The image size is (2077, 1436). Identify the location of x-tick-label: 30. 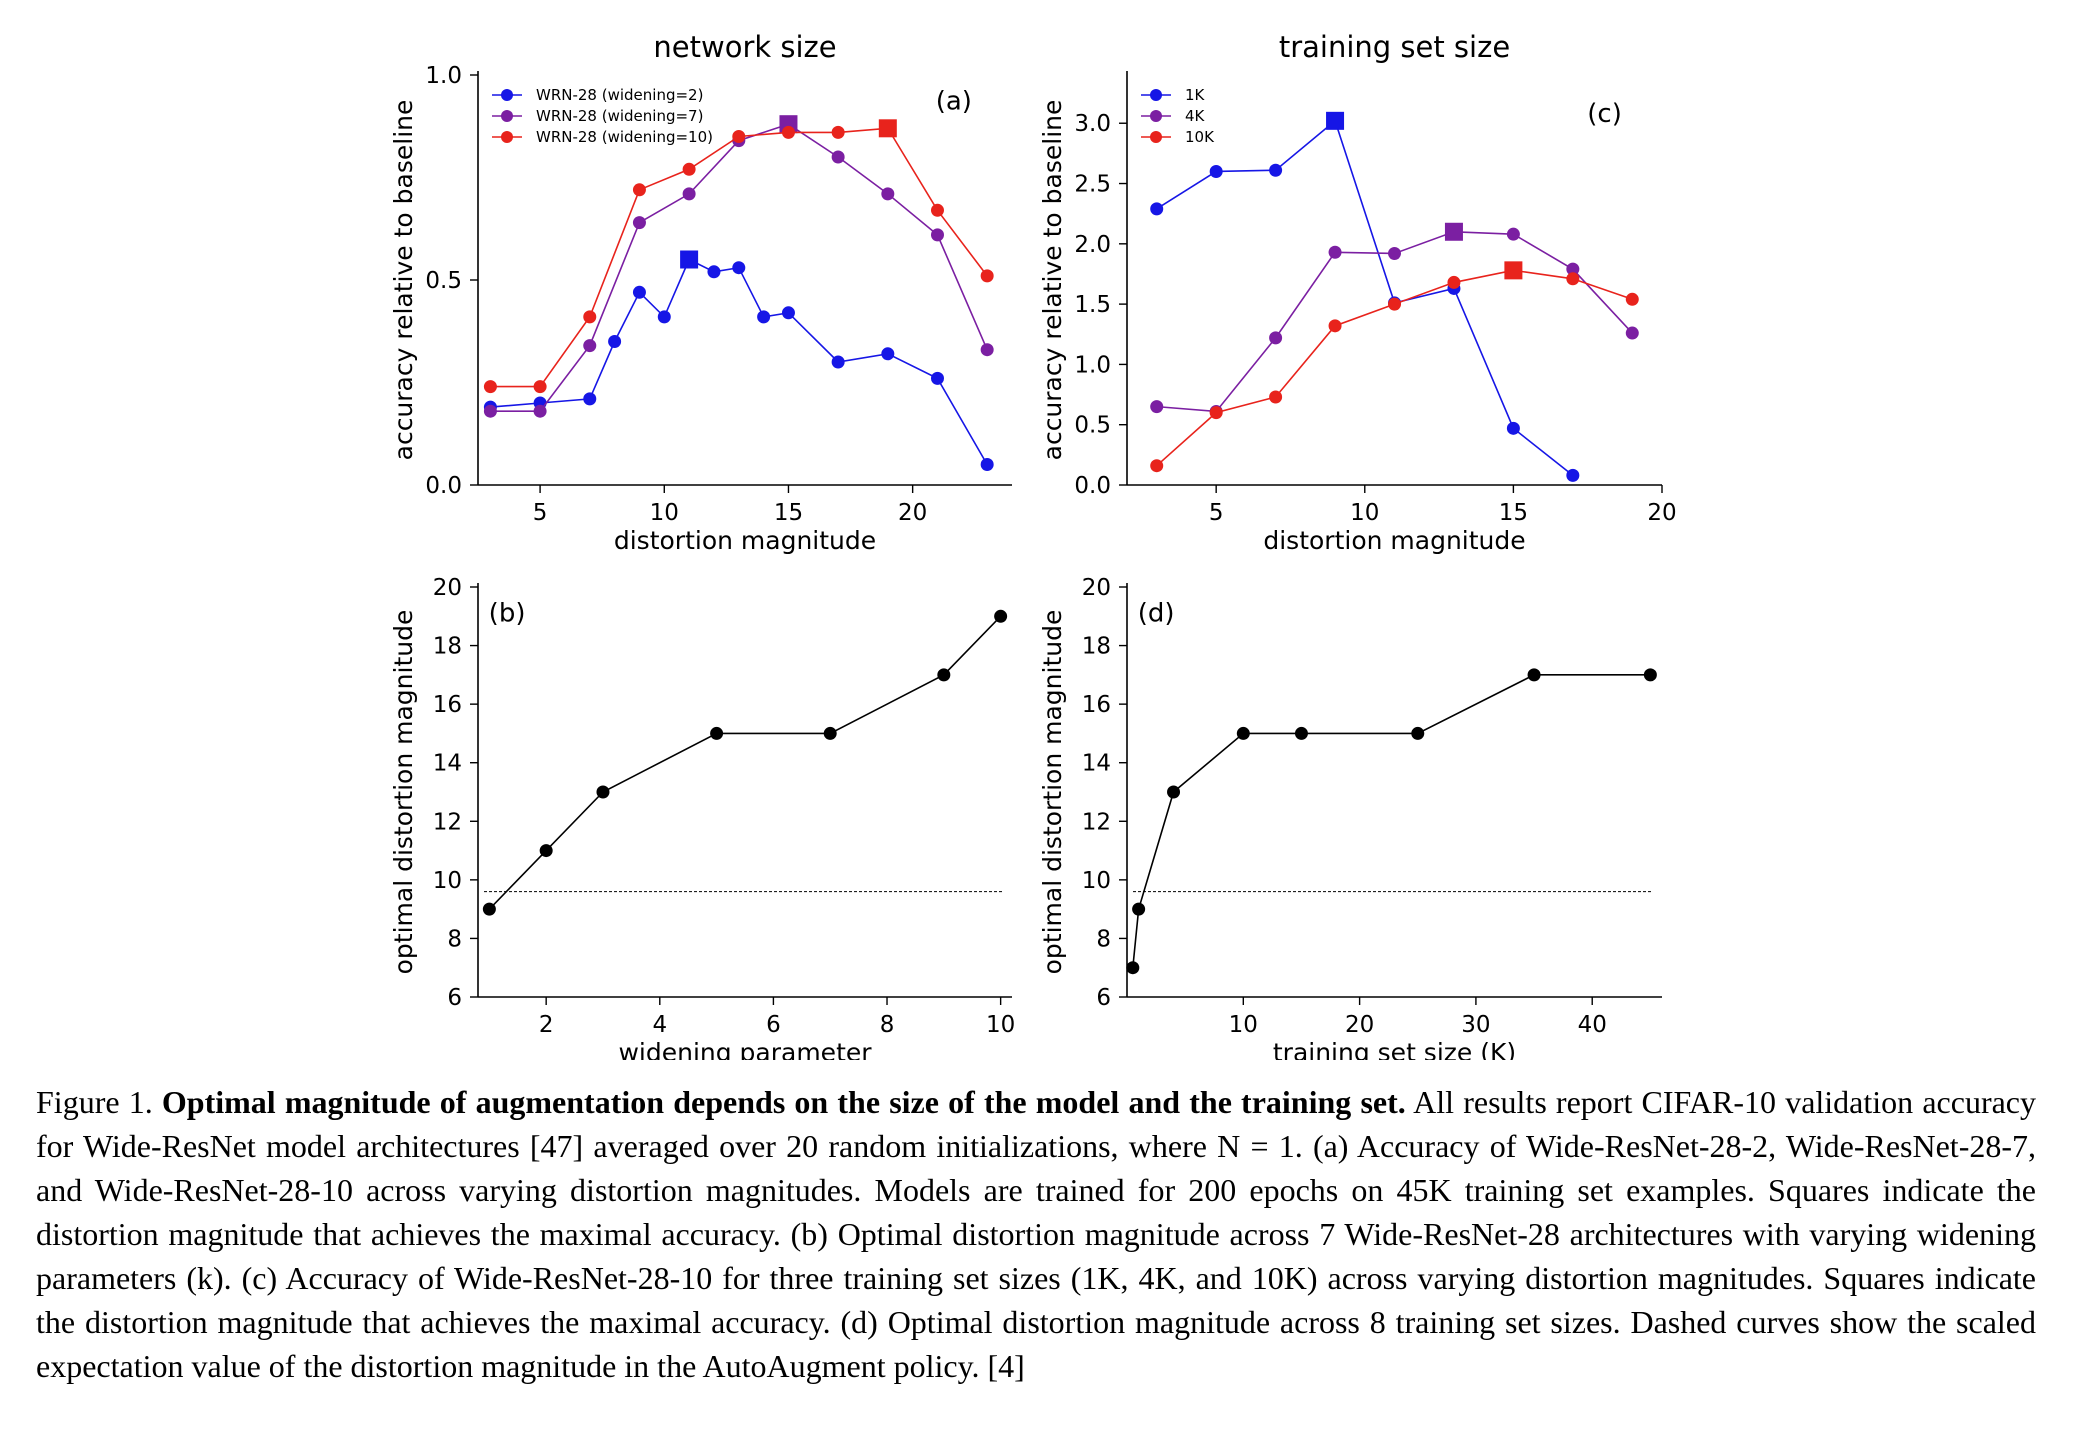
(1475, 1025).